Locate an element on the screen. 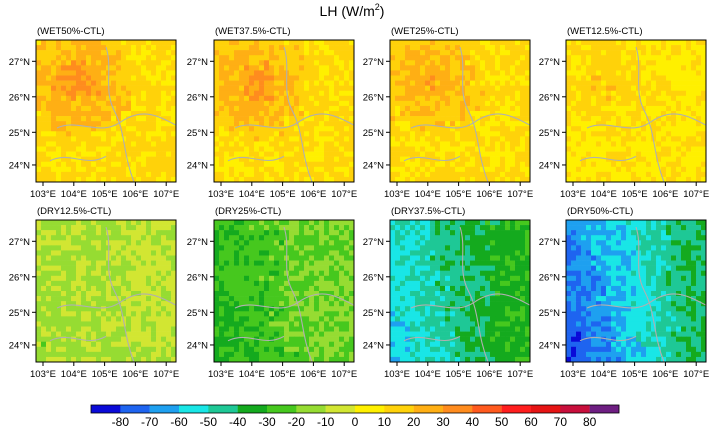 Image resolution: width=712 pixels, height=431 pixels. boundary-line is located at coordinates (608, 158).